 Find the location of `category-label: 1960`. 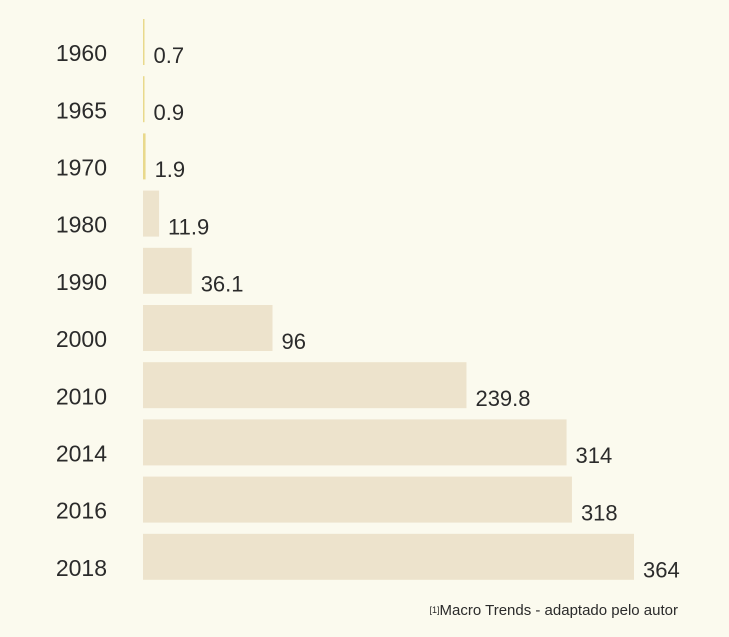

category-label: 1960 is located at coordinates (81, 53).